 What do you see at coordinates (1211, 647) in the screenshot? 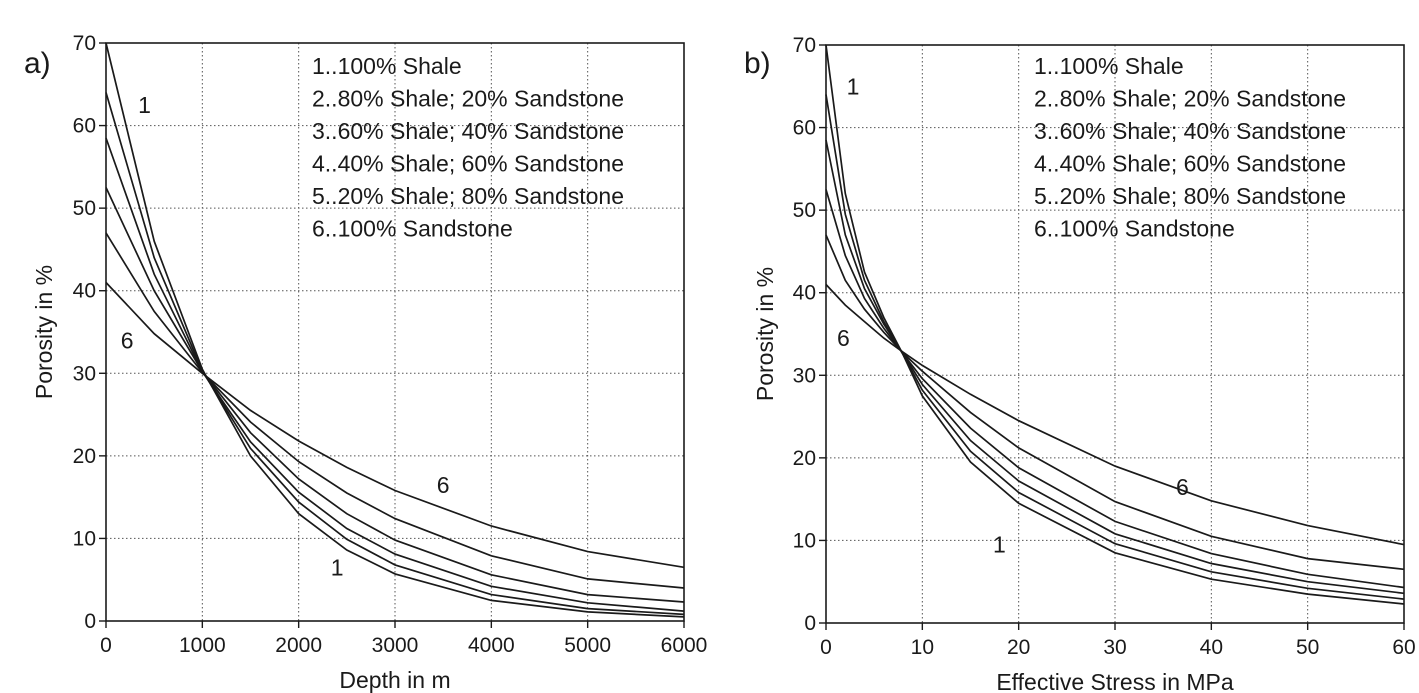
I see `x-tick-label: 40` at bounding box center [1211, 647].